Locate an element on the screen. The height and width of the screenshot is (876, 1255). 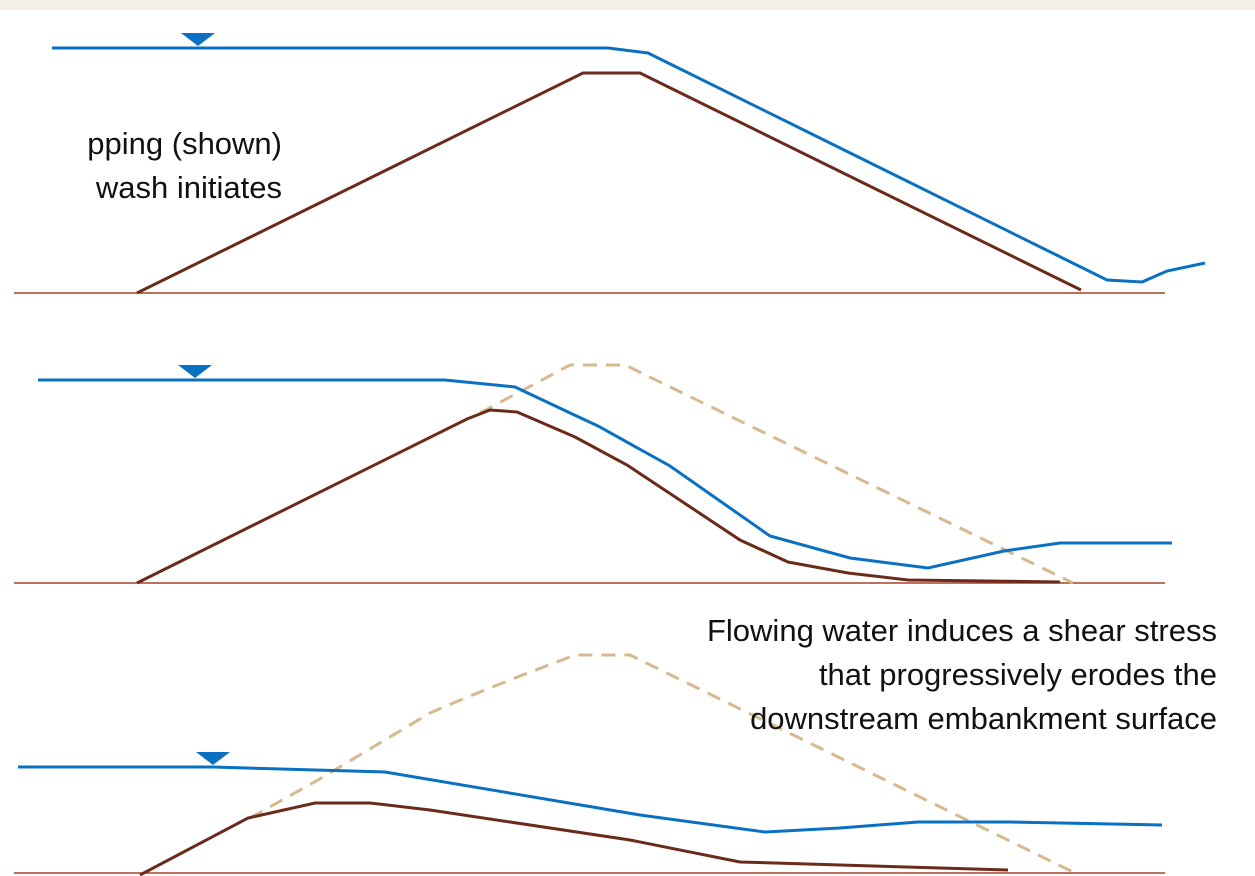
stage-3-caption-line-1: Flowing water induces a shear stress is located at coordinates (961, 630).